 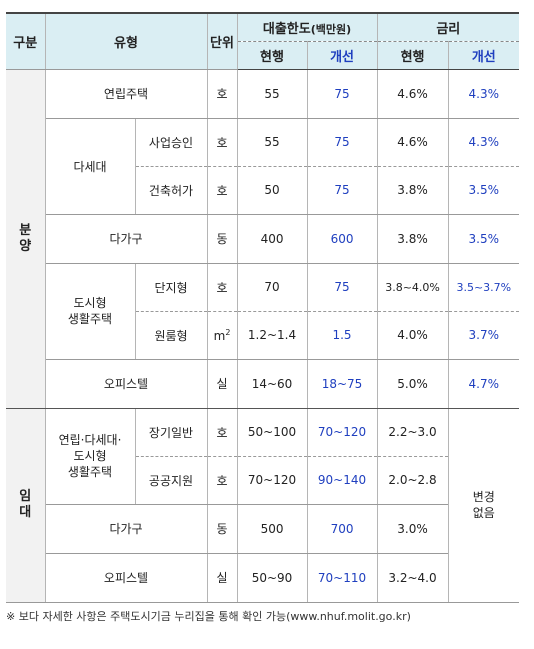 I want to click on unit-text: m, so click(x=219, y=335).